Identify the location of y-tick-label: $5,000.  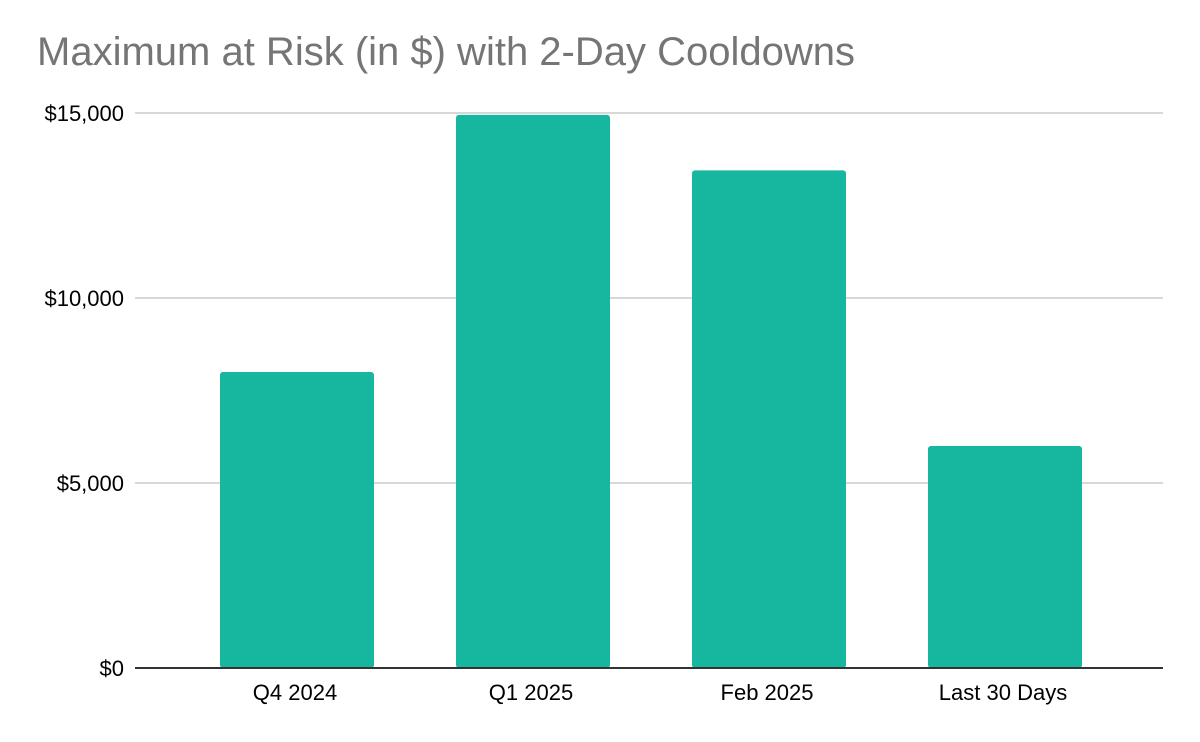
(90, 483).